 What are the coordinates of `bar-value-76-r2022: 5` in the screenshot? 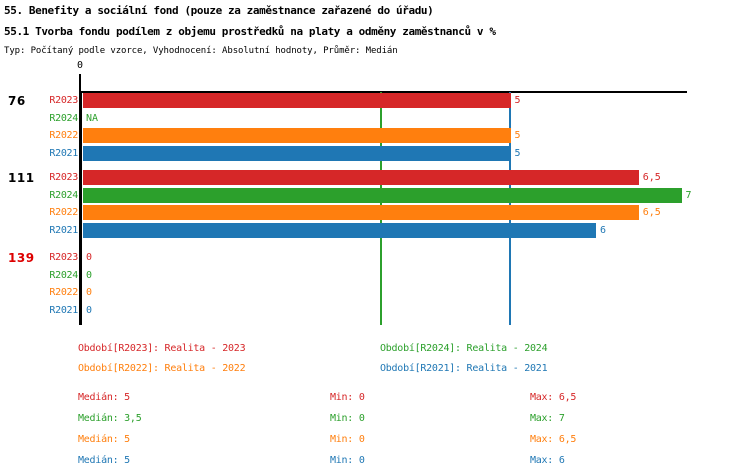 It's located at (517, 136).